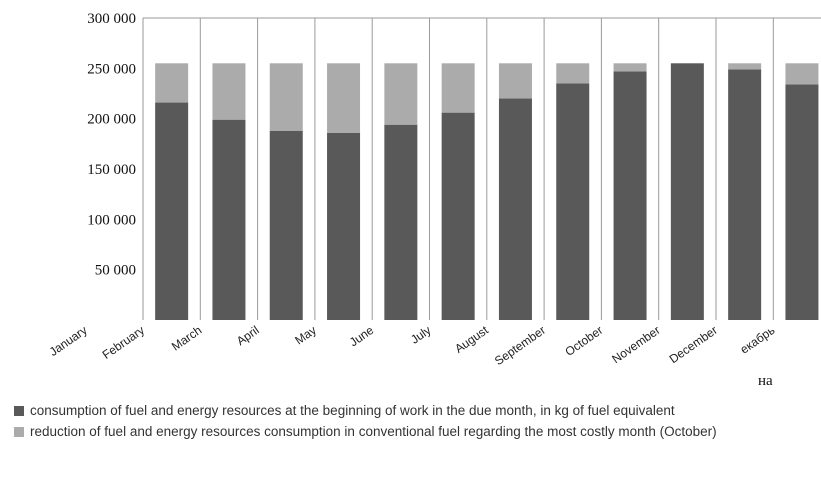 The image size is (821, 492). Describe the element at coordinates (115, 271) in the screenshot. I see `y-tick-label: 50 000` at that location.